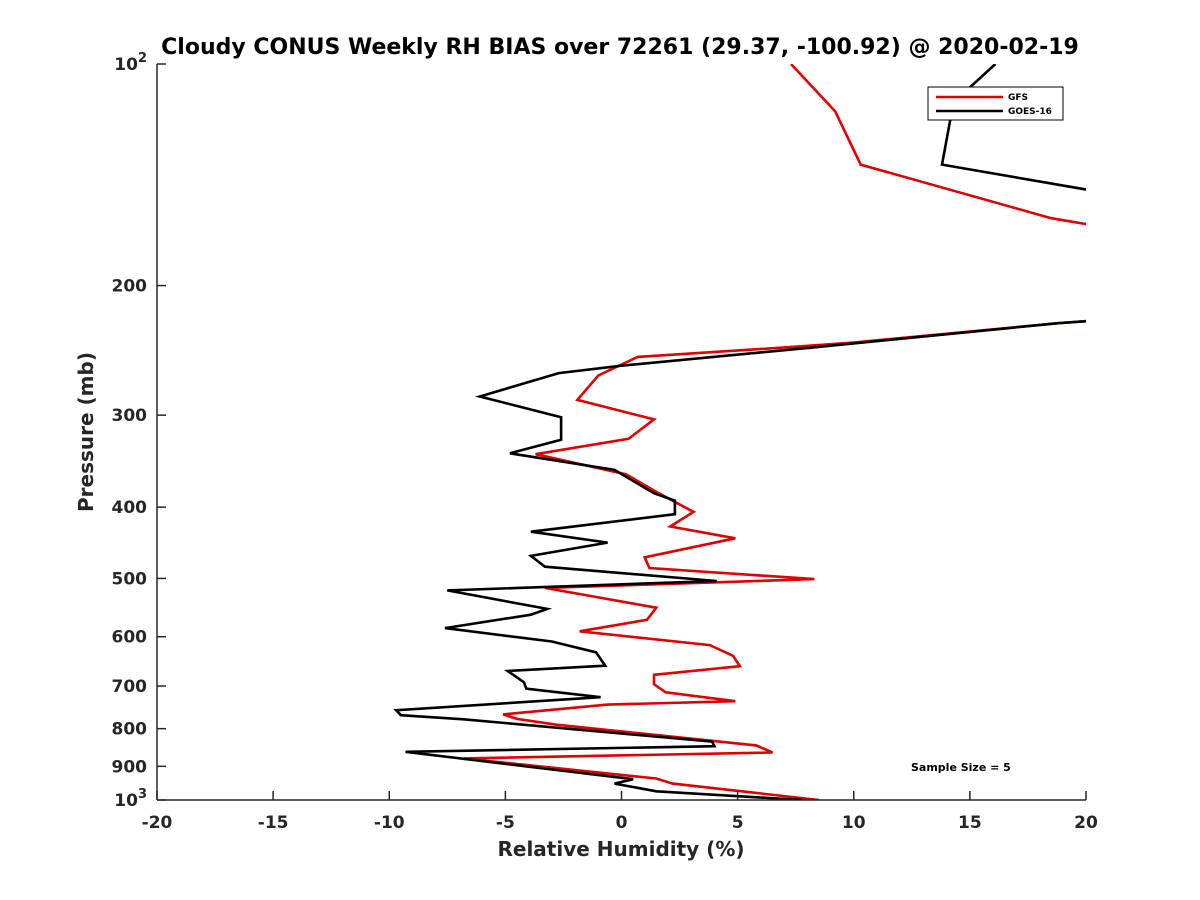  What do you see at coordinates (970, 823) in the screenshot?
I see `x-tick-label: 15` at bounding box center [970, 823].